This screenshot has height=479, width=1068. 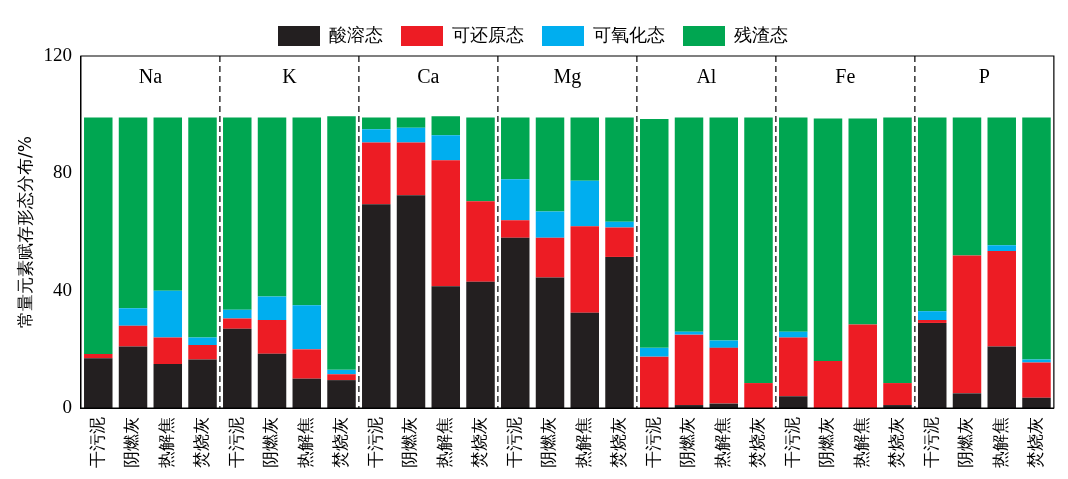 What do you see at coordinates (984, 76) in the screenshot?
I see `annotation: P` at bounding box center [984, 76].